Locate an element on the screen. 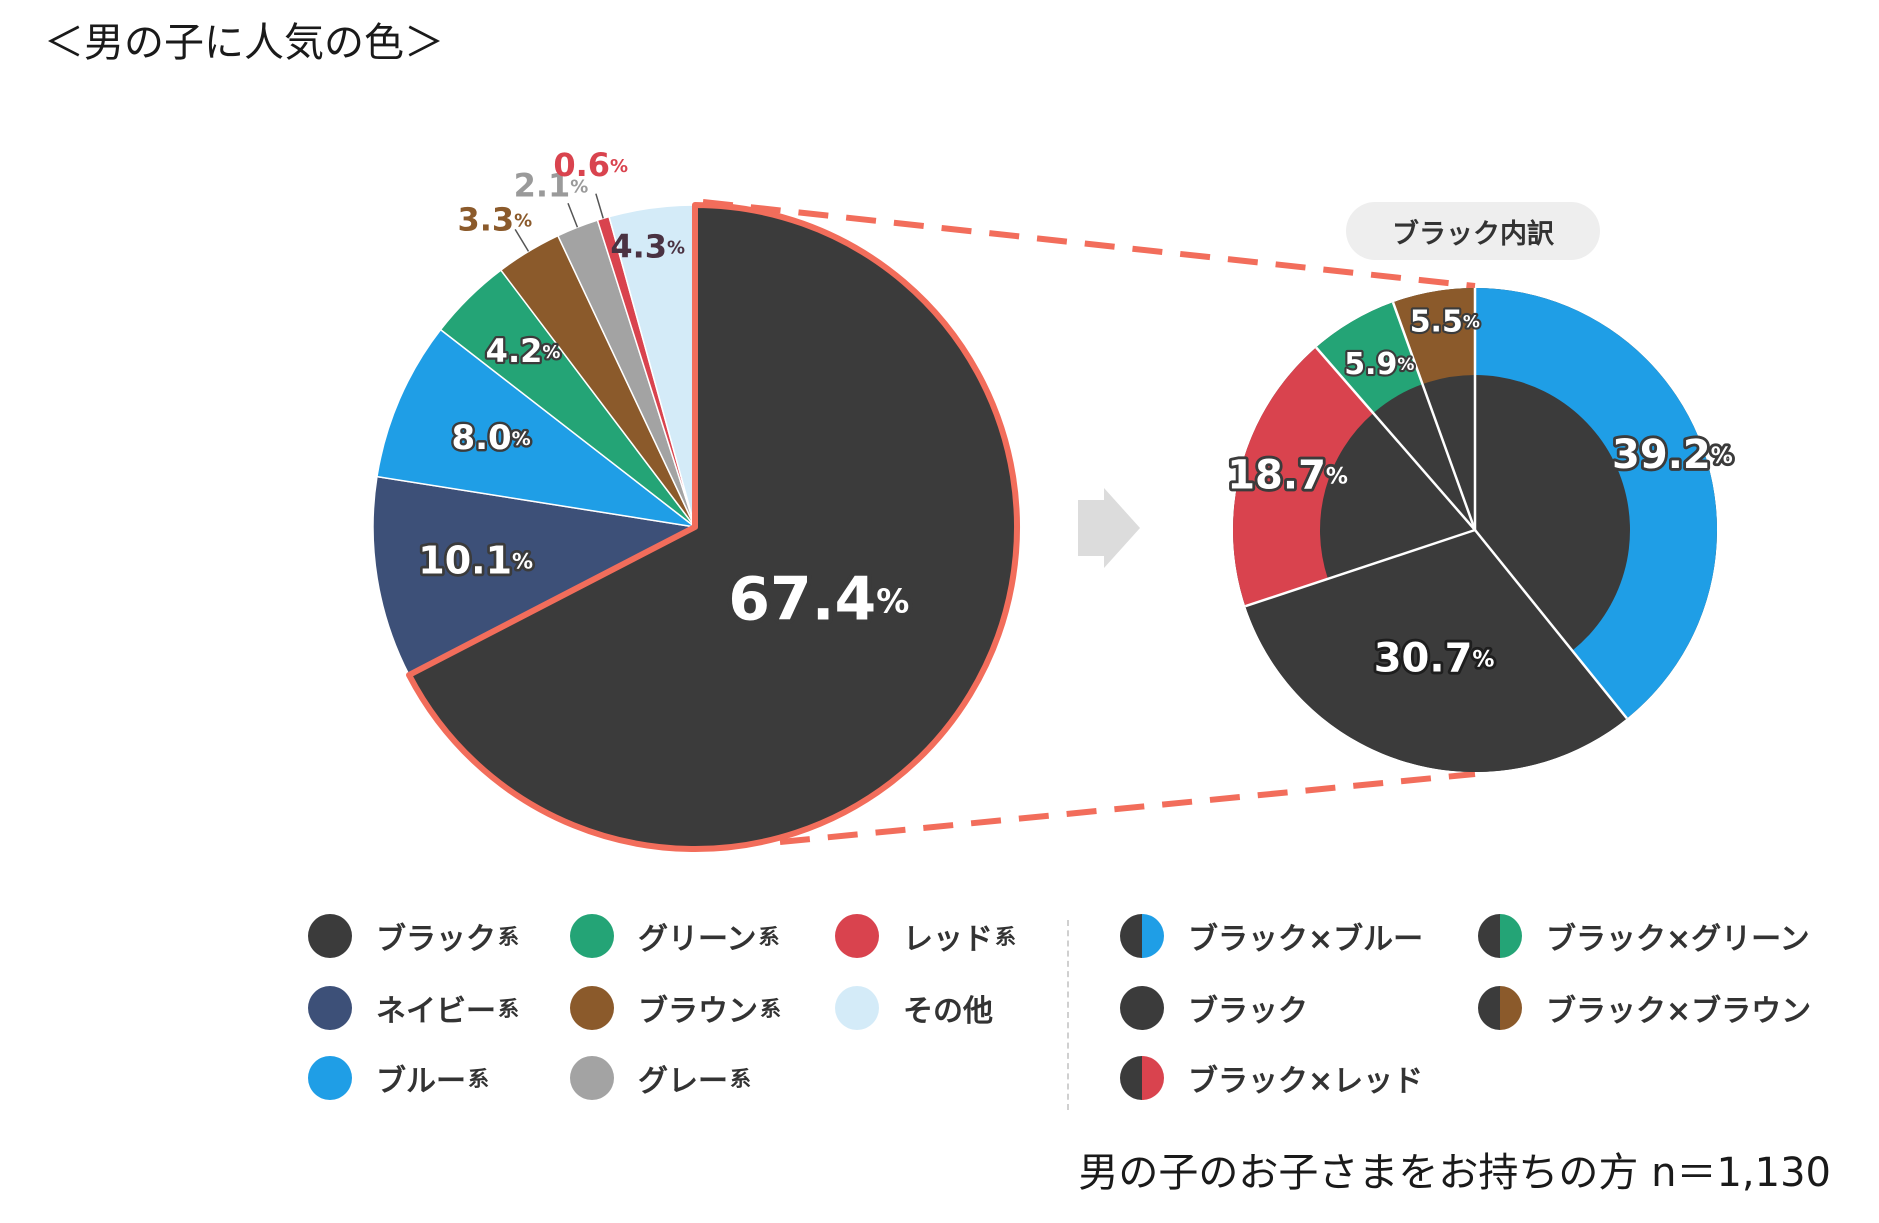  arrow-shape is located at coordinates (1109, 528).